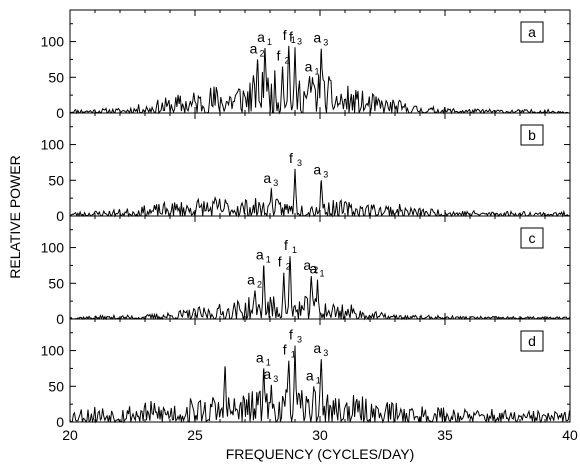 This screenshot has height=466, width=580. Describe the element at coordinates (320, 435) in the screenshot. I see `x-tick-label: 30` at that location.